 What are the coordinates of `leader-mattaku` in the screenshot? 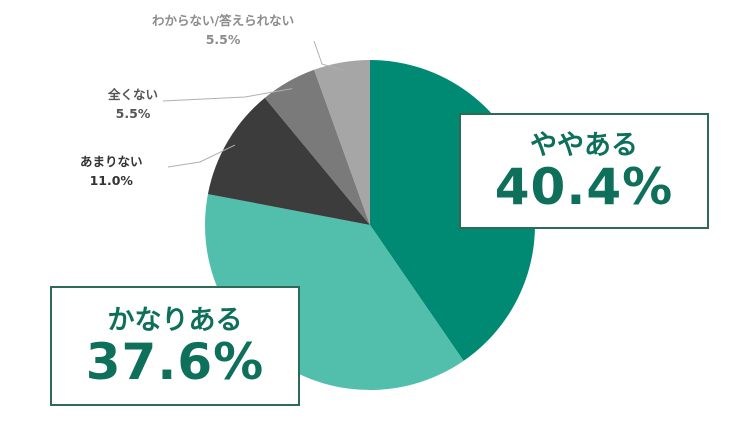 It's located at (227, 95).